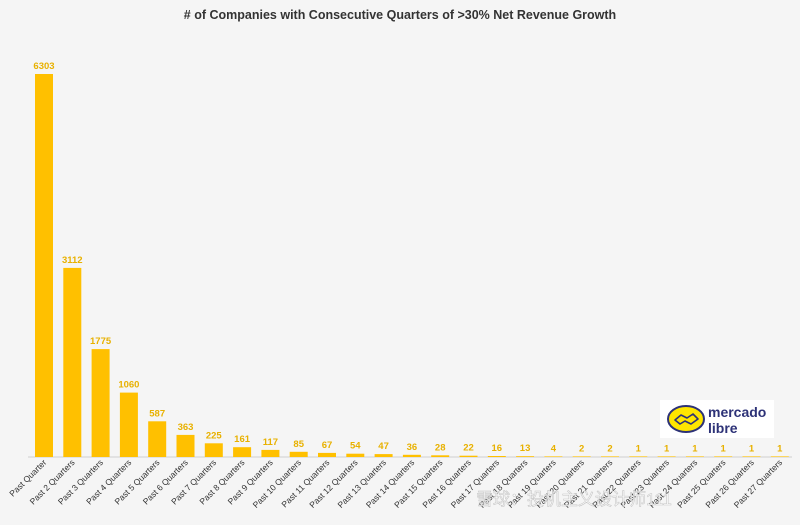  I want to click on bar-value-label-4: 1060, so click(128, 385).